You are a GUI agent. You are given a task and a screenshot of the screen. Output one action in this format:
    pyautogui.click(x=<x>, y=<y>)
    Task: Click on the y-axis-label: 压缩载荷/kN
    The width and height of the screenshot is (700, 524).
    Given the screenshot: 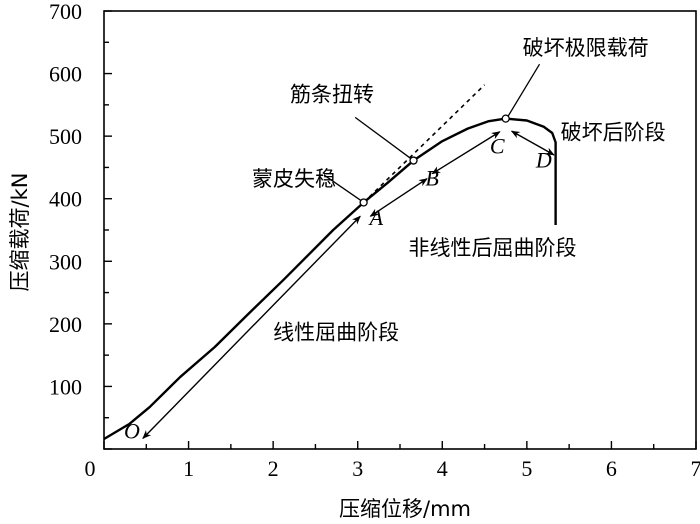 What is the action you would take?
    pyautogui.click(x=20, y=232)
    